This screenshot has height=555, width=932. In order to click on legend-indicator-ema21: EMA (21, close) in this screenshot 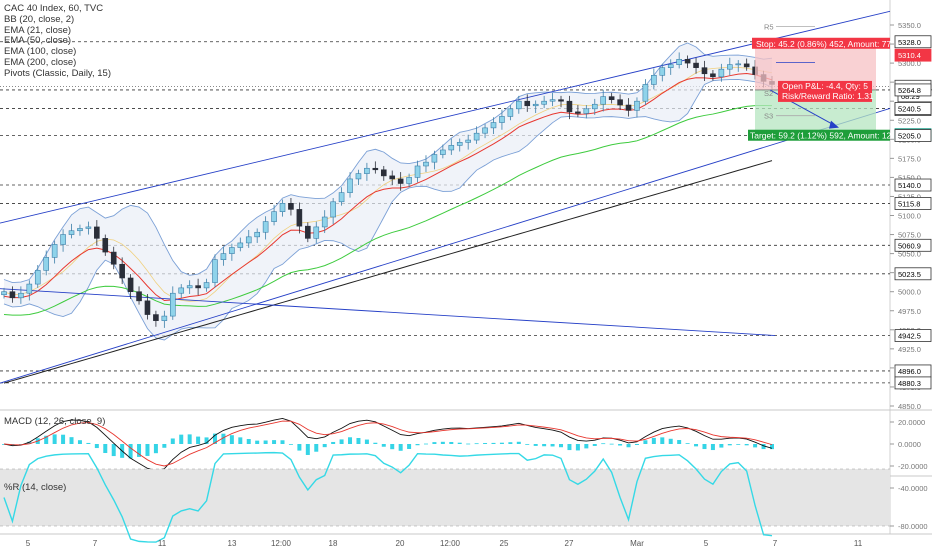, I will do `click(38, 30)`.